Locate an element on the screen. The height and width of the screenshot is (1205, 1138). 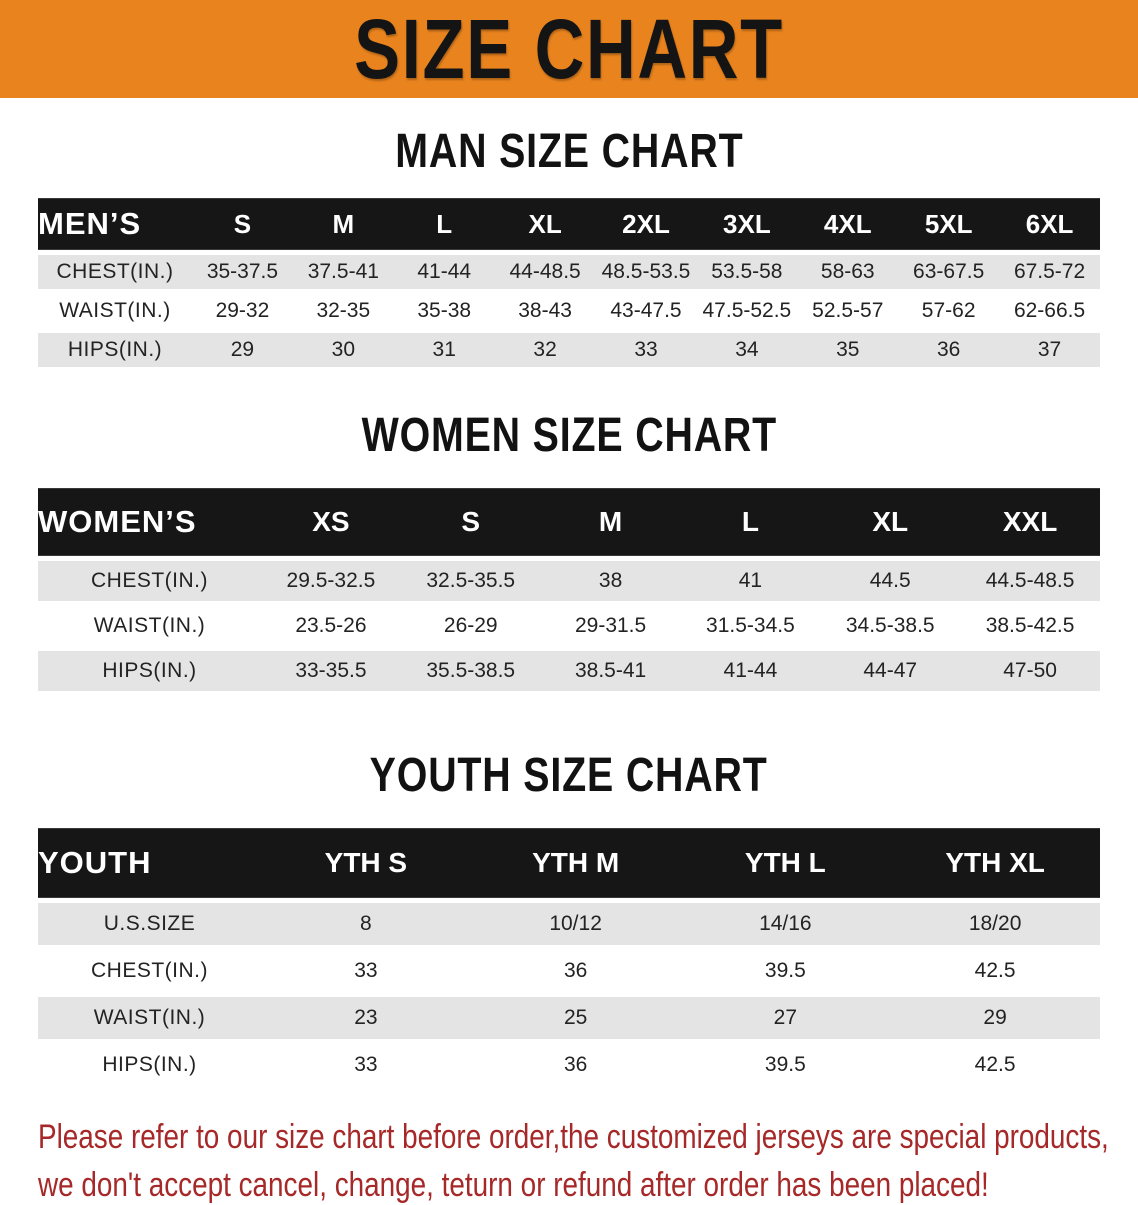
size-value-cell: 53.5-58 is located at coordinates (747, 272).